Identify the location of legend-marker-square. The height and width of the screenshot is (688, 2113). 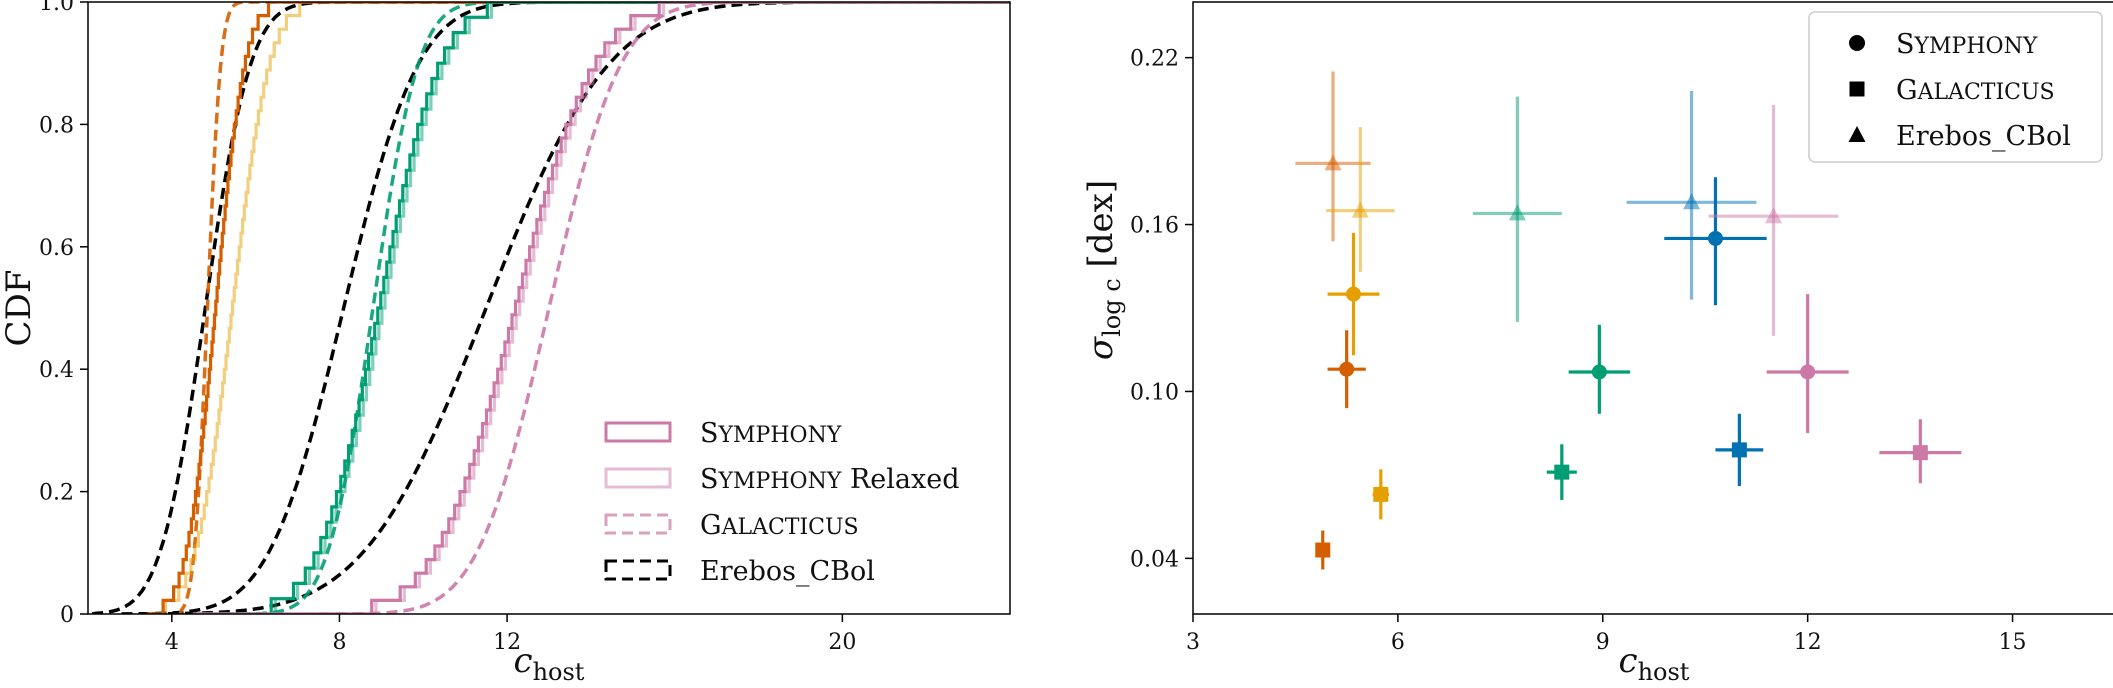
(1857, 89).